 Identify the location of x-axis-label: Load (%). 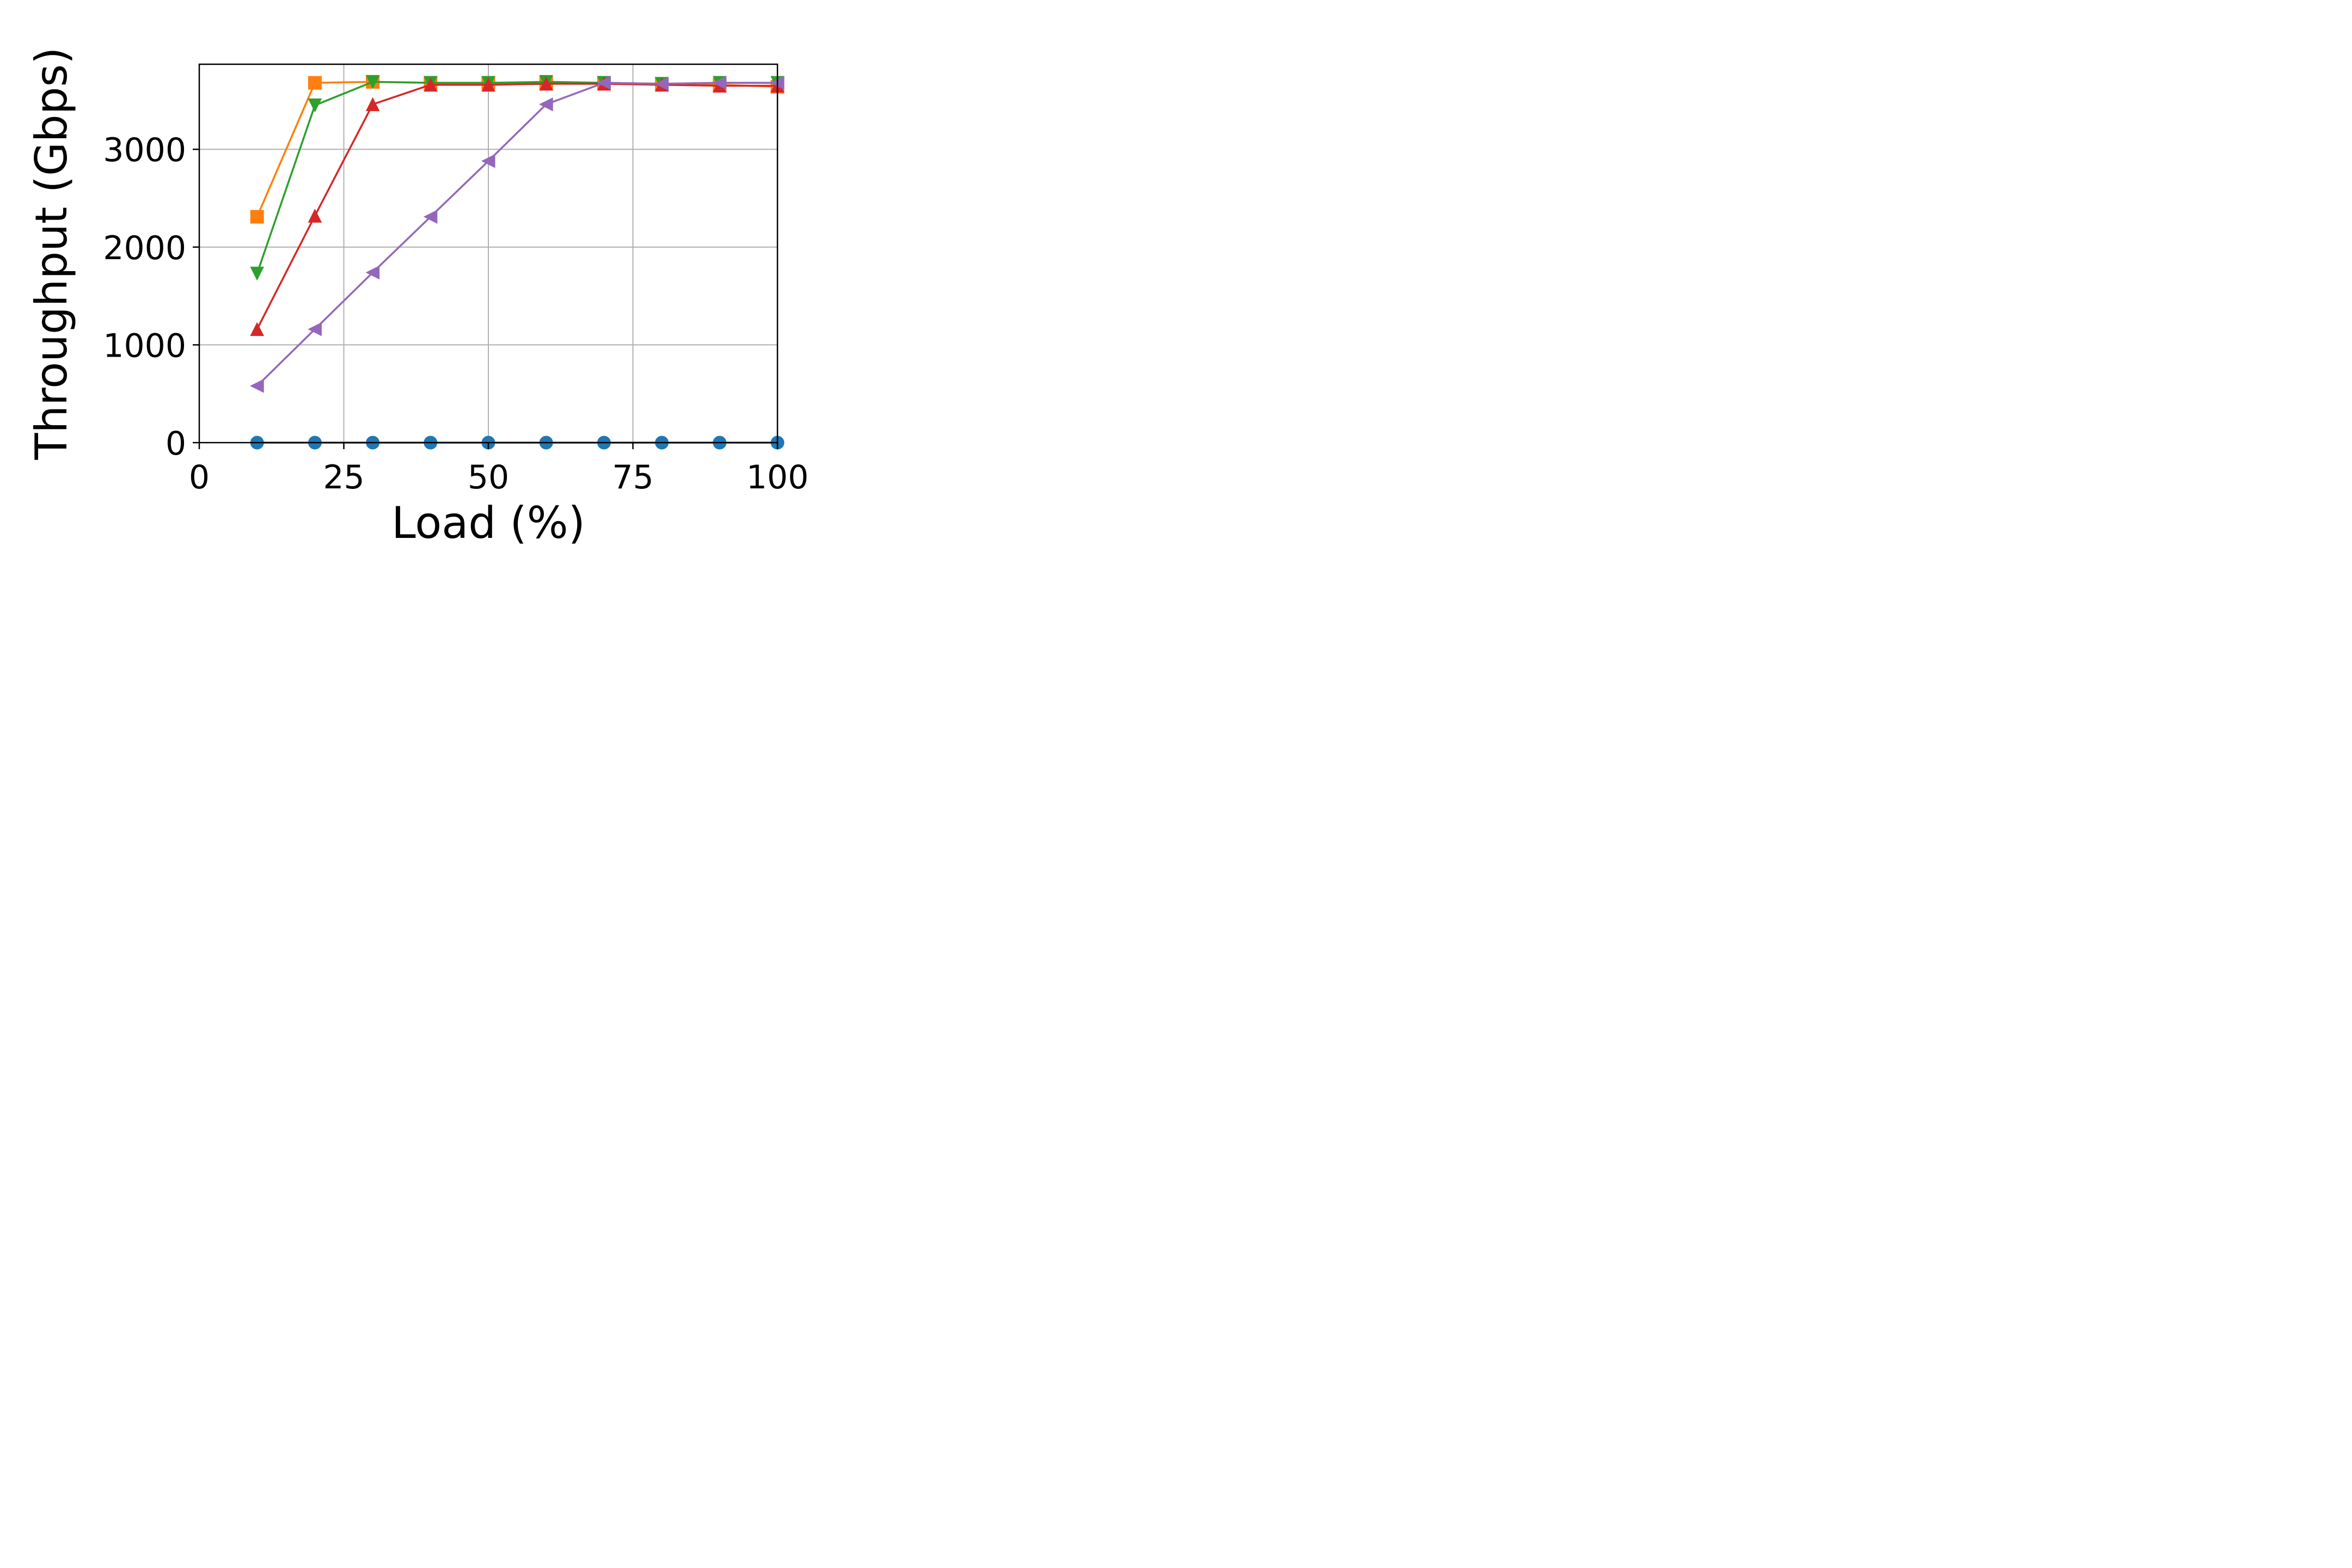
(488, 523).